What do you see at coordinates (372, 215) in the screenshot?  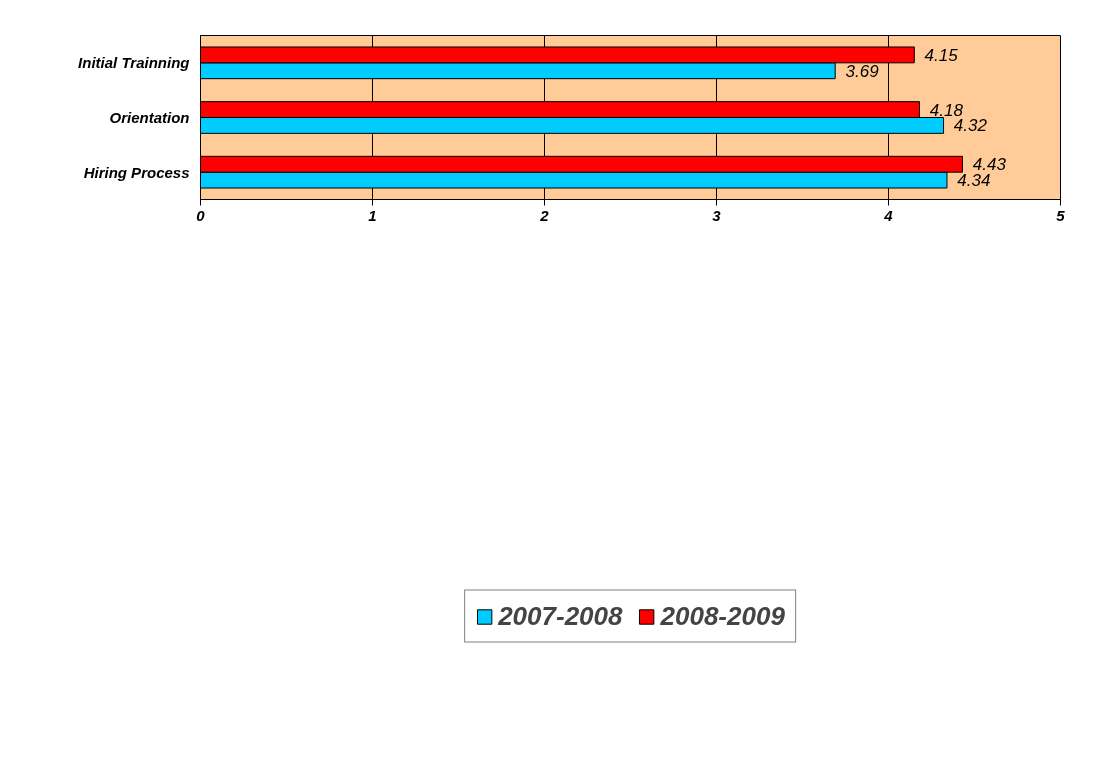 I see `x-tick-label: 1` at bounding box center [372, 215].